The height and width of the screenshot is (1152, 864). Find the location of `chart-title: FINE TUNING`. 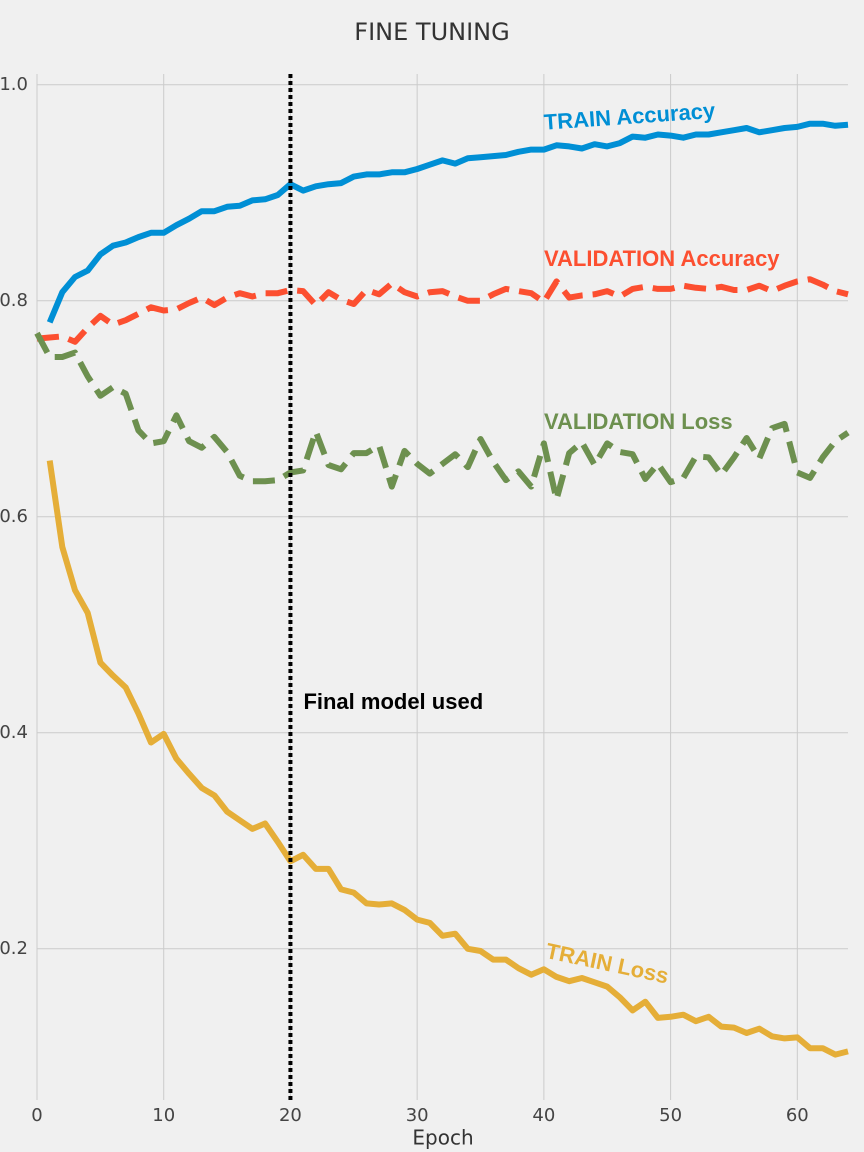

chart-title: FINE TUNING is located at coordinates (431, 32).